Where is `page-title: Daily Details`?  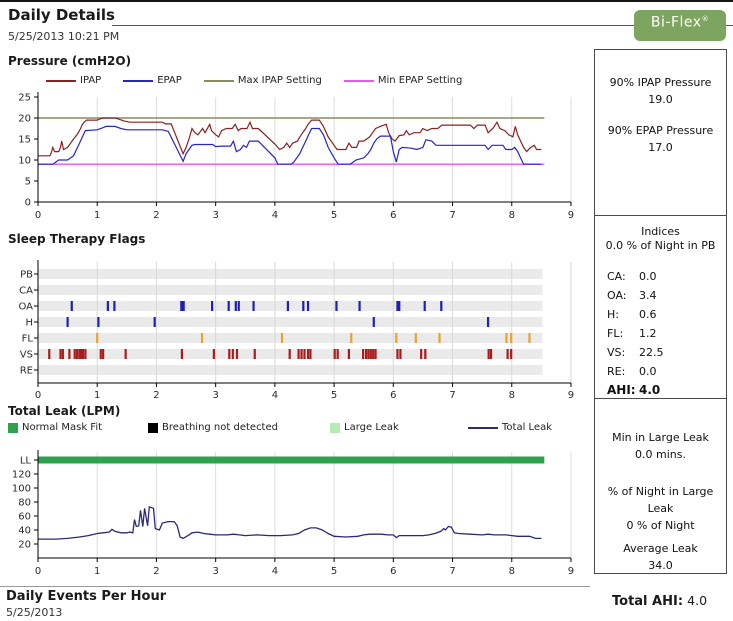
page-title: Daily Details is located at coordinates (61, 15).